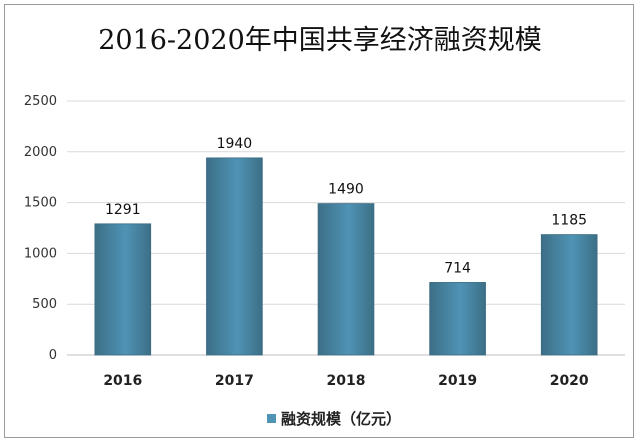 The width and height of the screenshot is (640, 444). I want to click on x-tick-label-2016: 2016, so click(122, 381).